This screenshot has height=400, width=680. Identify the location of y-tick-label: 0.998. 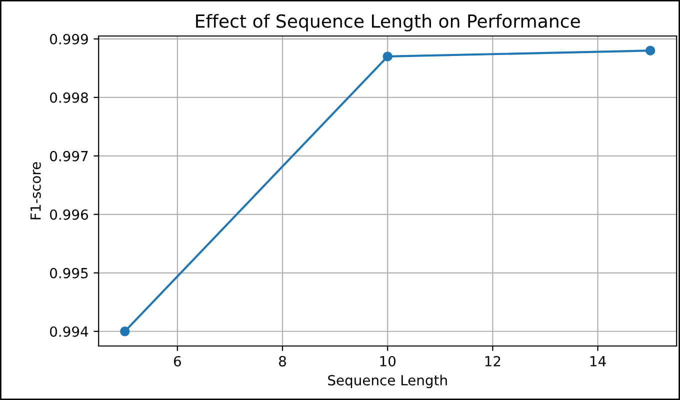
(69, 97).